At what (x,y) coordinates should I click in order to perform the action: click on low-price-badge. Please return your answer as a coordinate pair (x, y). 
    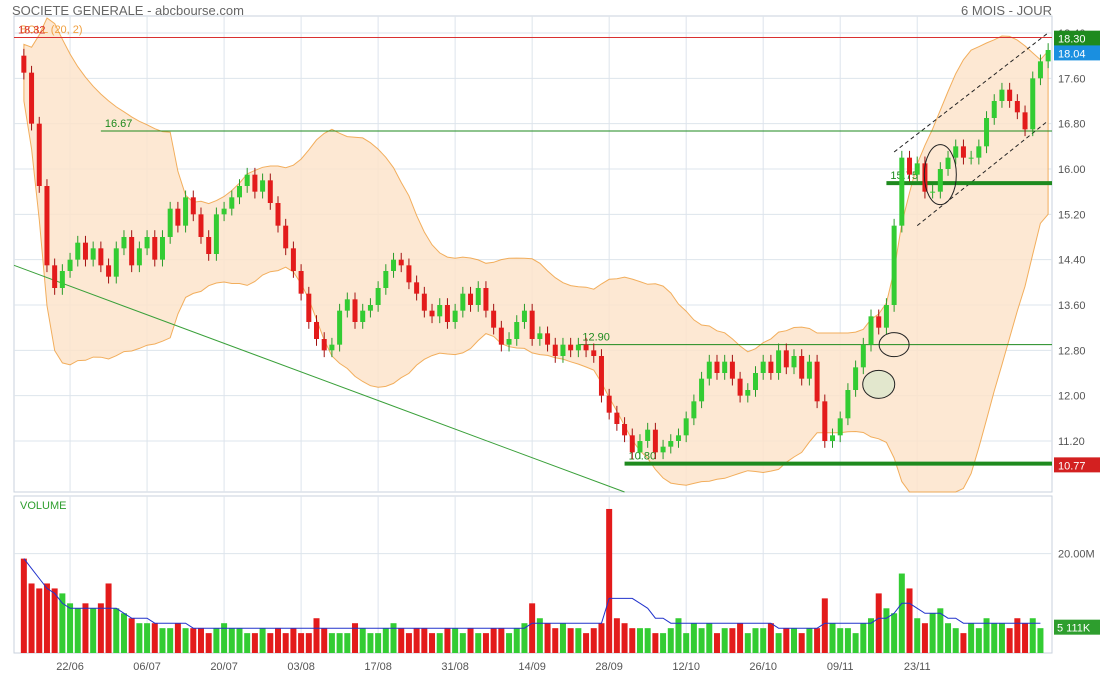
    Looking at the image, I should click on (1077, 465).